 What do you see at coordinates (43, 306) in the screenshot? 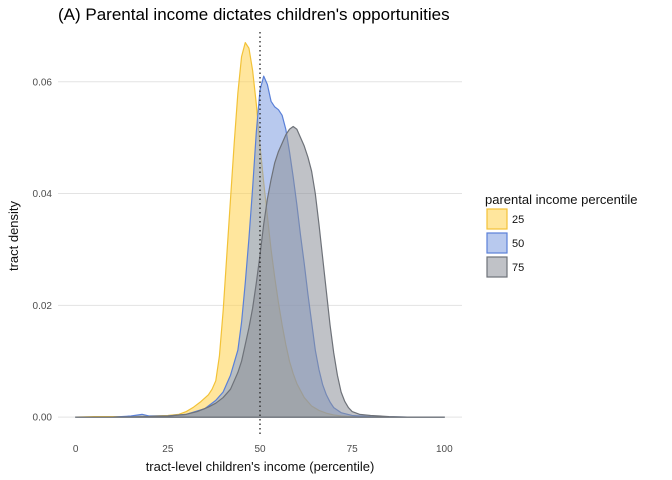
I see `y-tick-label: 0.02` at bounding box center [43, 306].